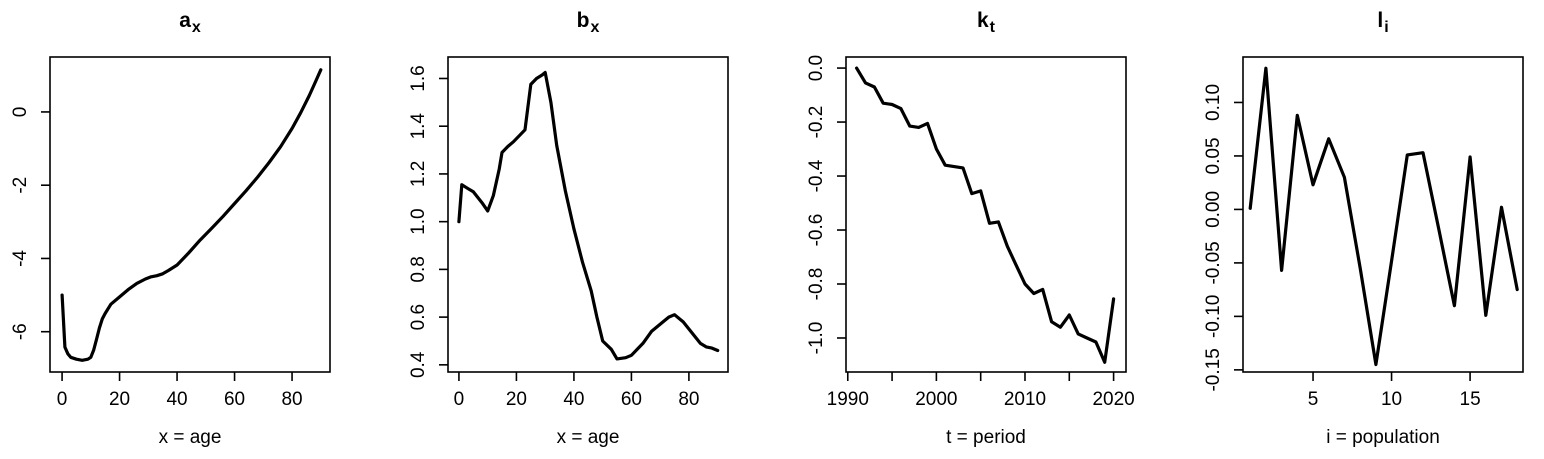  I want to click on x-tick-label: 2010, so click(1025, 399).